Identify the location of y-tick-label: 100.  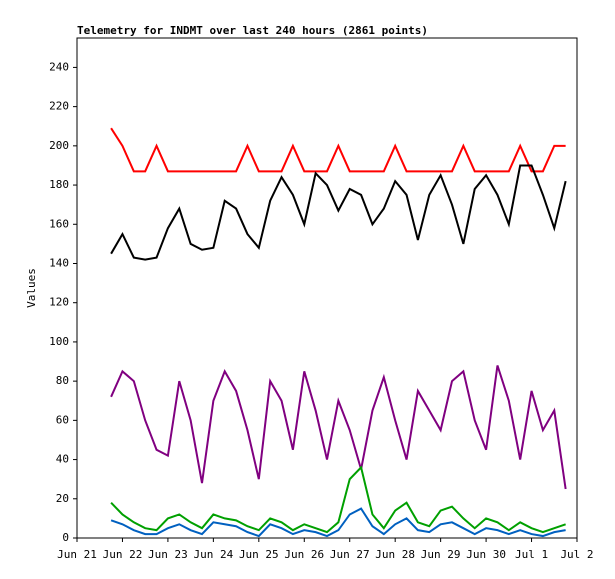
(59, 341).